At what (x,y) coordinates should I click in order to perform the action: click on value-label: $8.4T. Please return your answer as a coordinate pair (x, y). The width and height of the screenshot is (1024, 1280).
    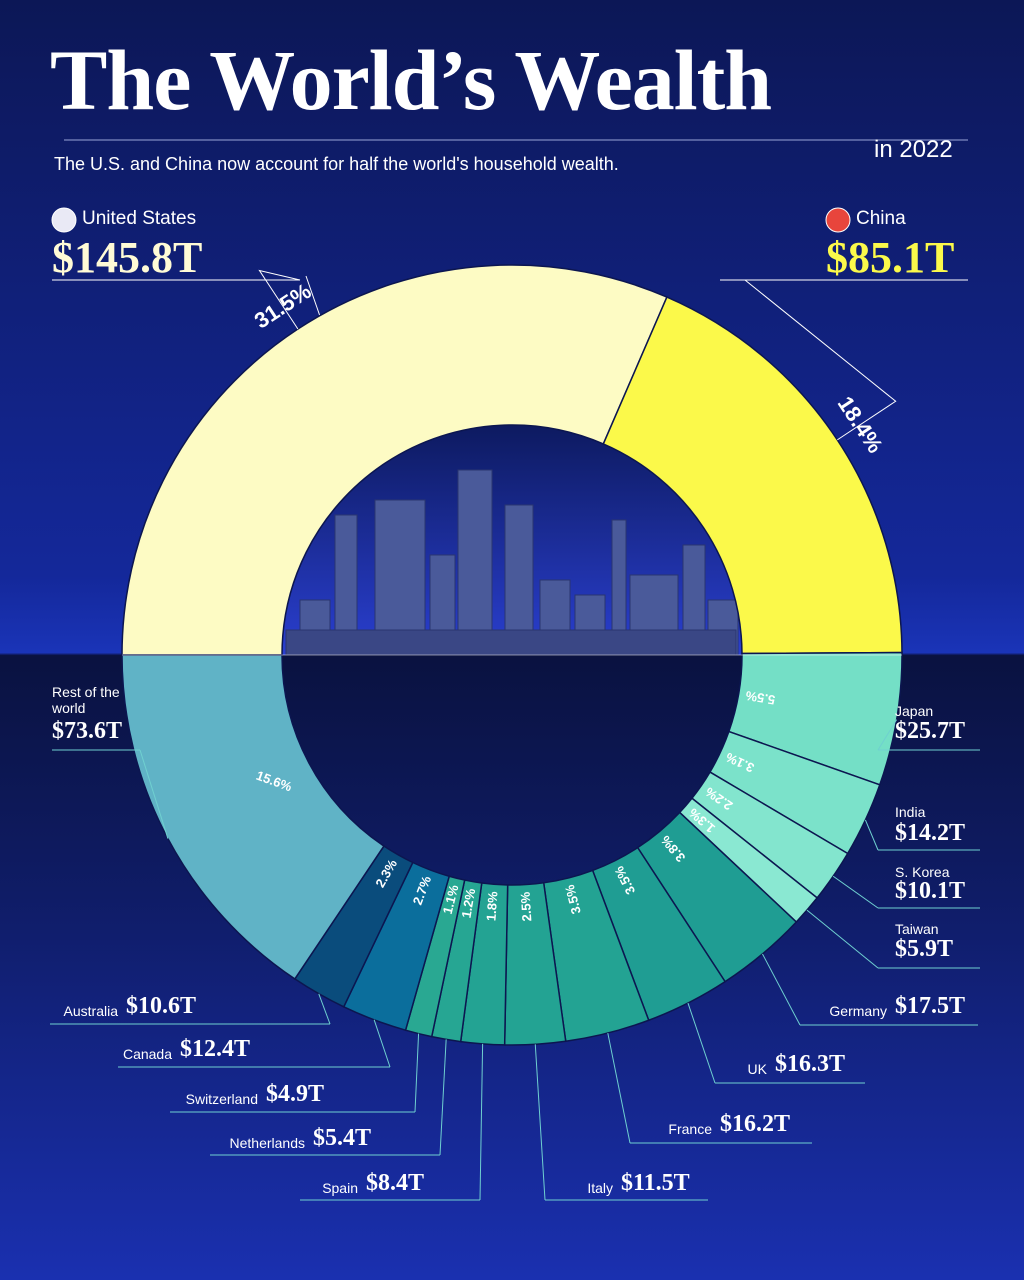
    Looking at the image, I should click on (395, 1183).